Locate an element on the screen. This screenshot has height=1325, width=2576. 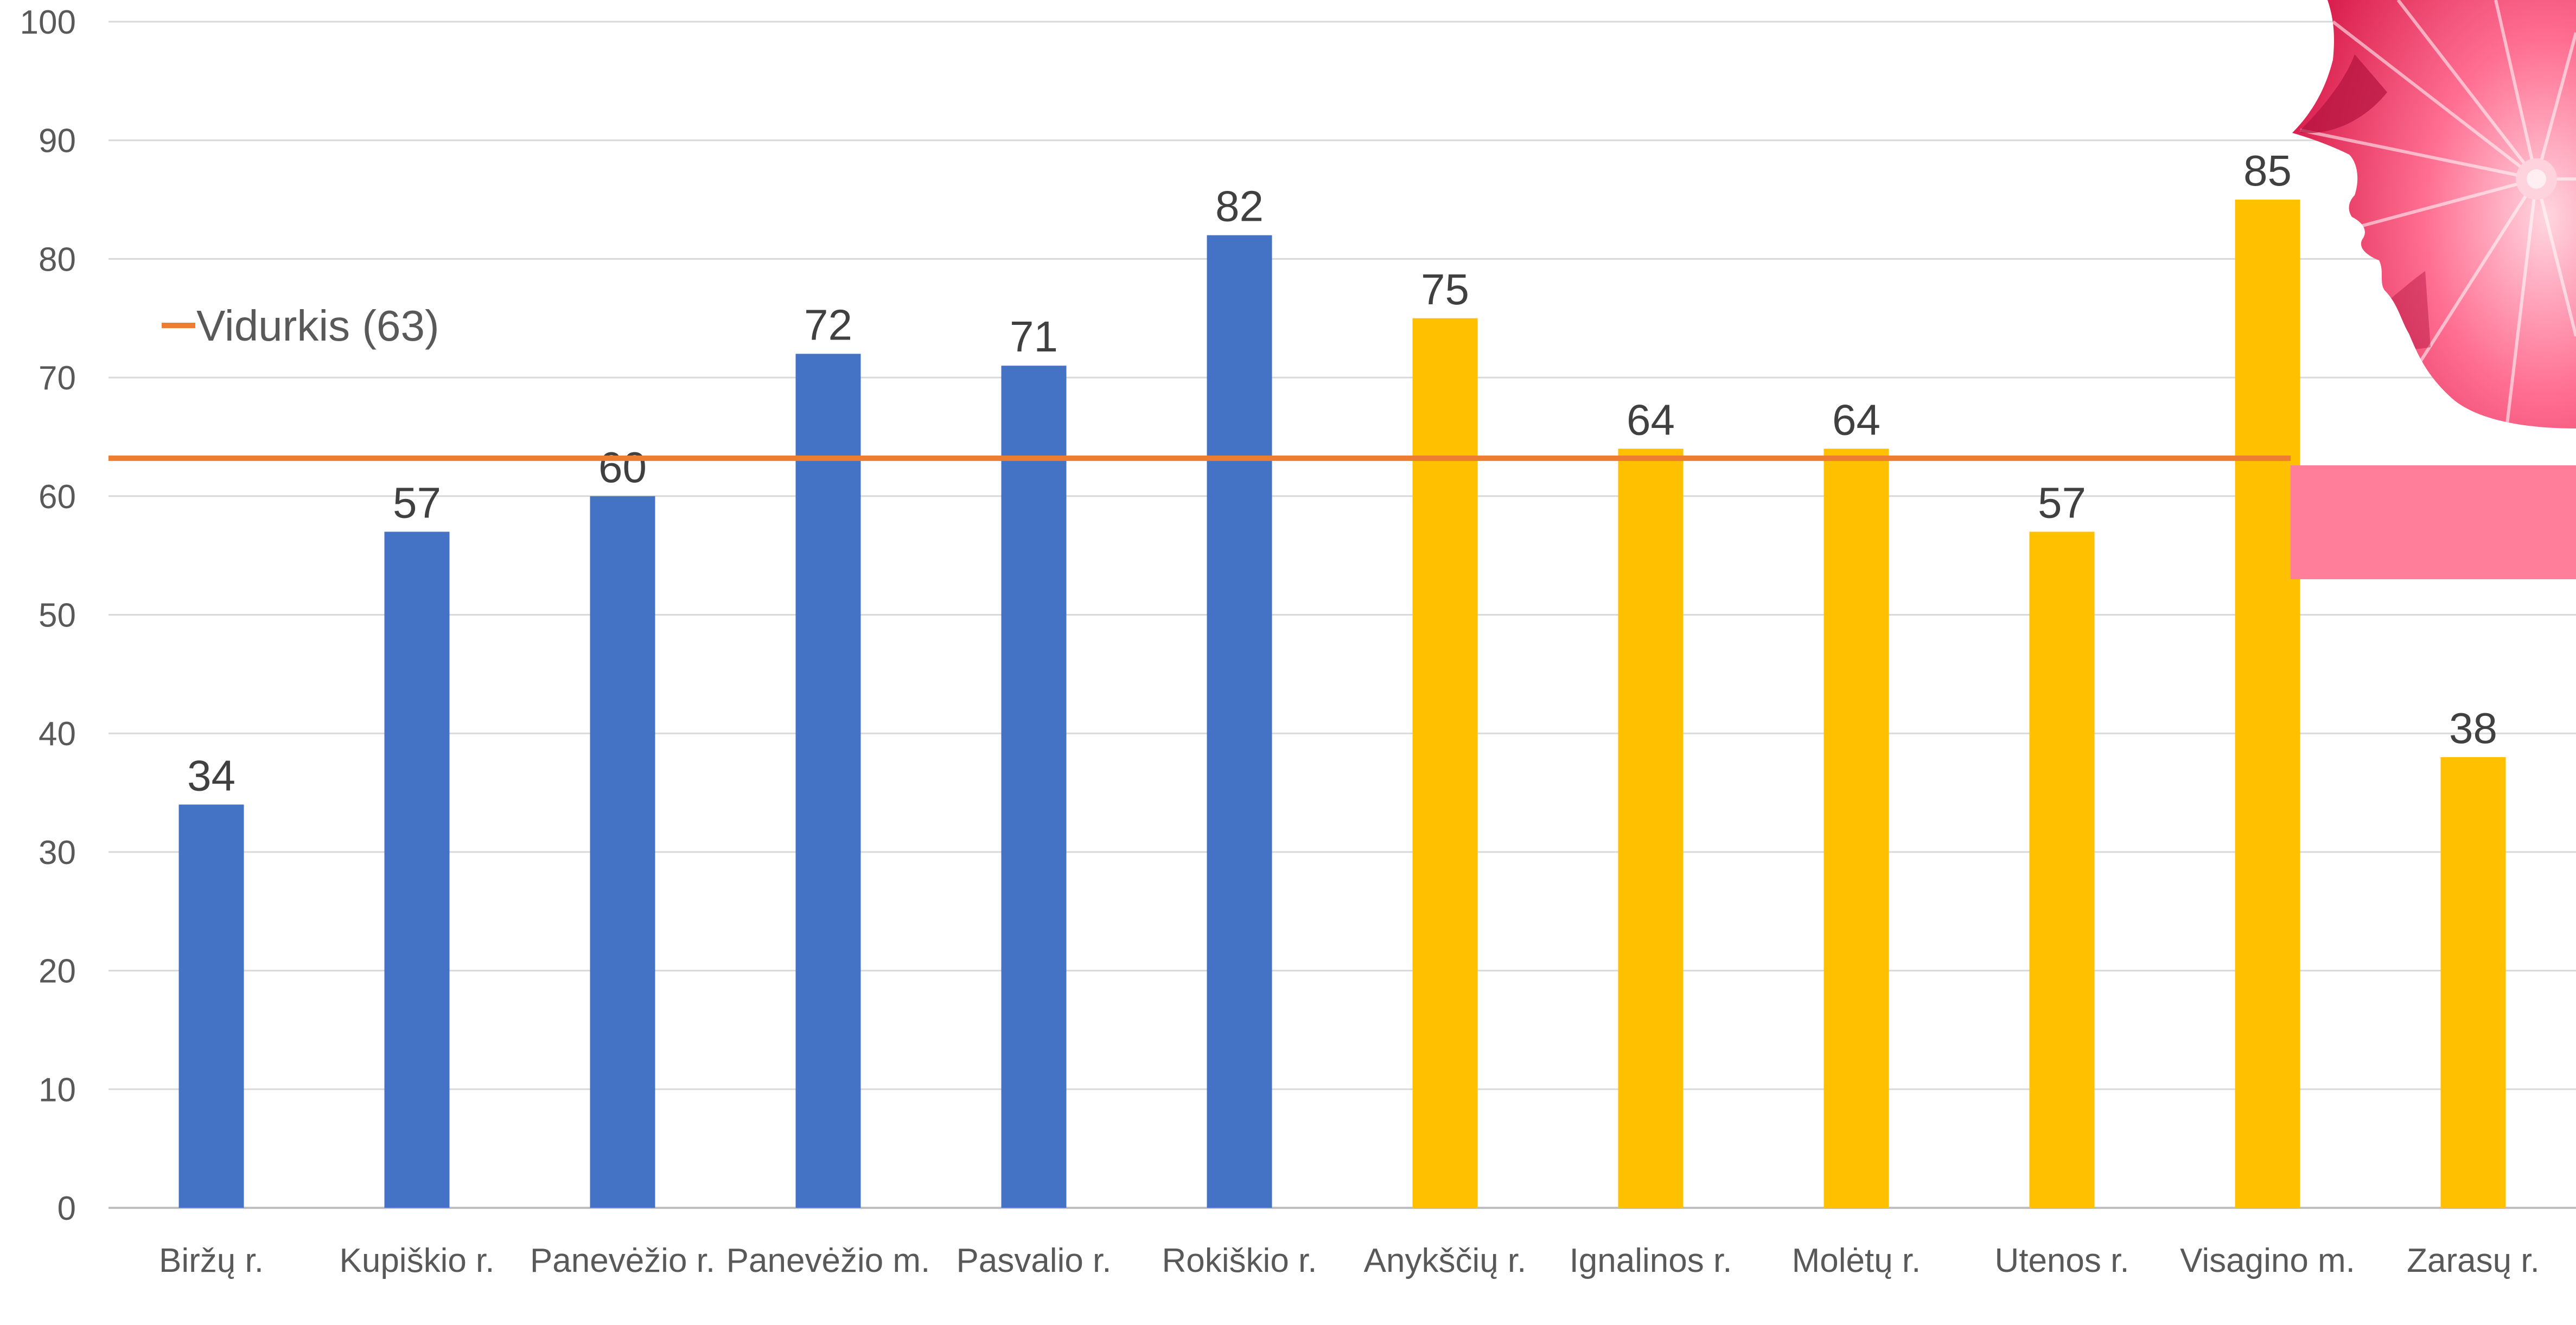
category-label: Pasvalio r. is located at coordinates (1033, 1260).